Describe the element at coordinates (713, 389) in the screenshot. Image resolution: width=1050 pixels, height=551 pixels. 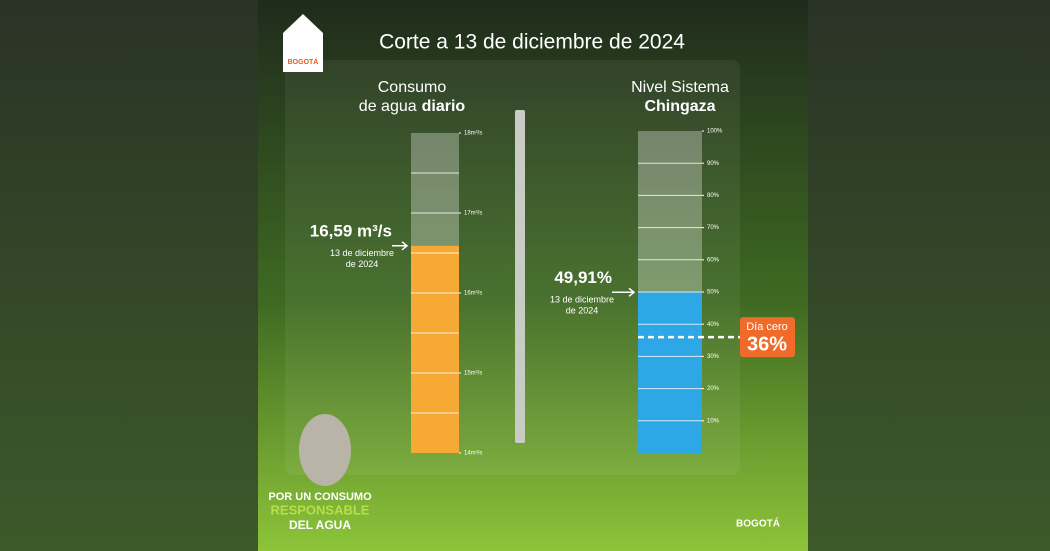
I see `tick-label: 20%` at that location.